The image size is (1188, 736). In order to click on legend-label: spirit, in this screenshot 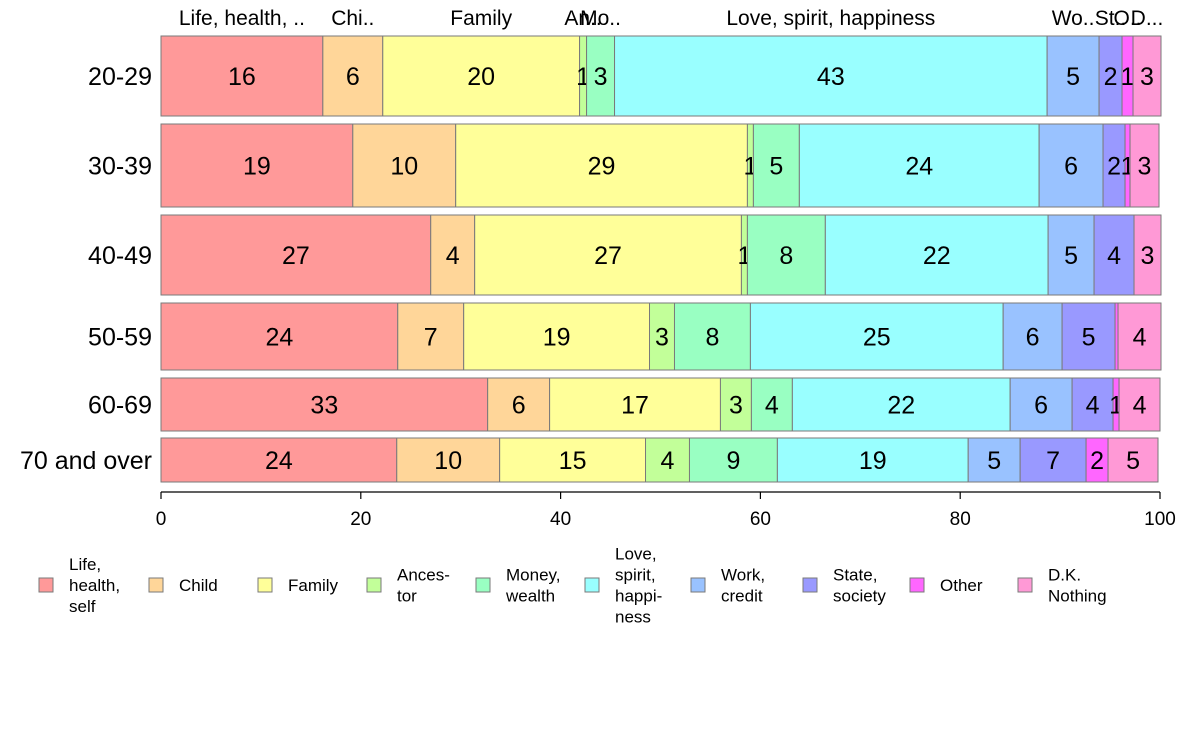, I will do `click(635, 575)`.